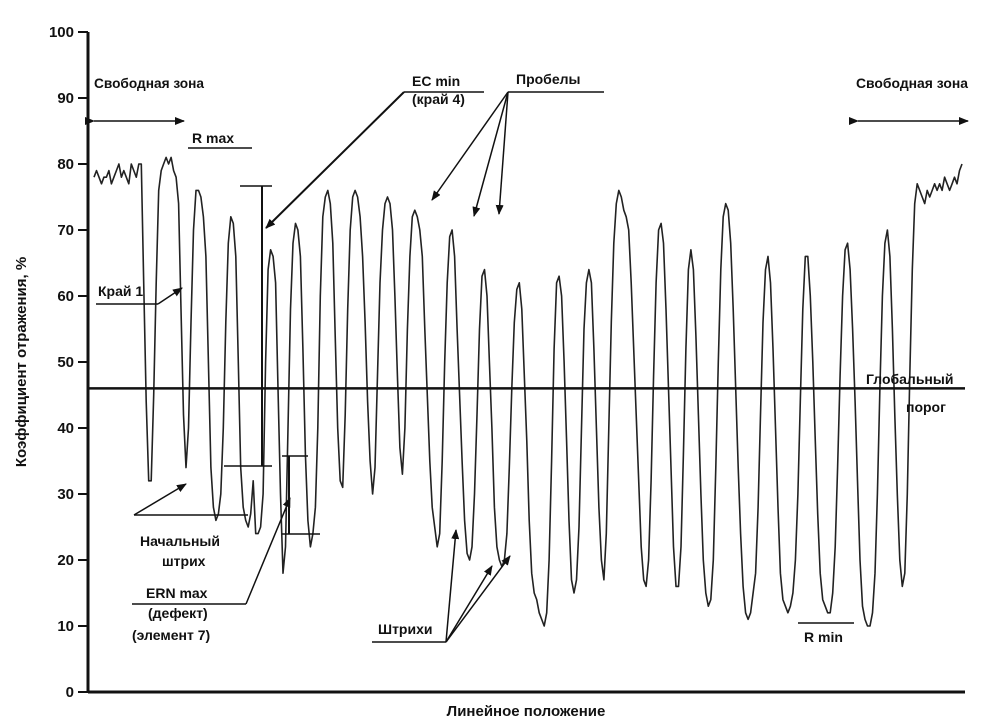 Image resolution: width=981 pixels, height=720 pixels. Describe the element at coordinates (823, 637) in the screenshot. I see `r-min-label: R min` at that location.